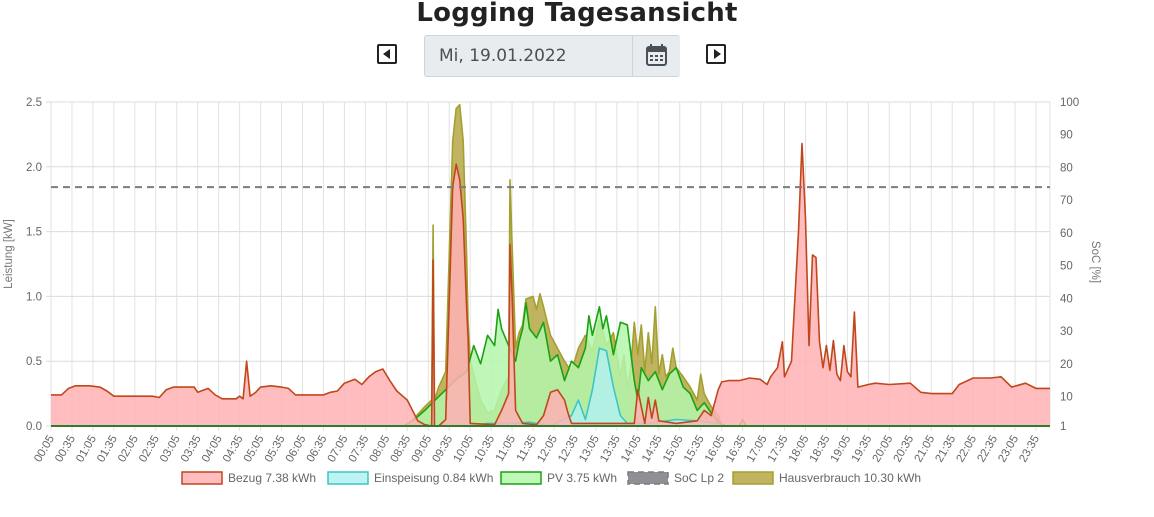 Image resolution: width=1154 pixels, height=517 pixels. Describe the element at coordinates (1066, 365) in the screenshot. I see `y2-tick-label: 20` at that location.